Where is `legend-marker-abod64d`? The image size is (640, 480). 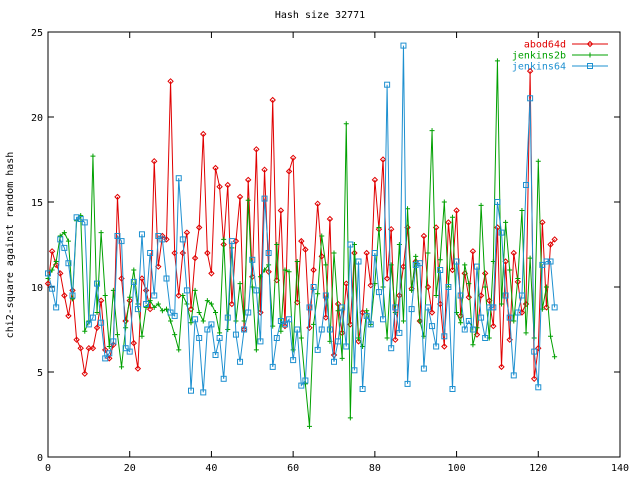 legend-marker-abod64d is located at coordinates (590, 44).